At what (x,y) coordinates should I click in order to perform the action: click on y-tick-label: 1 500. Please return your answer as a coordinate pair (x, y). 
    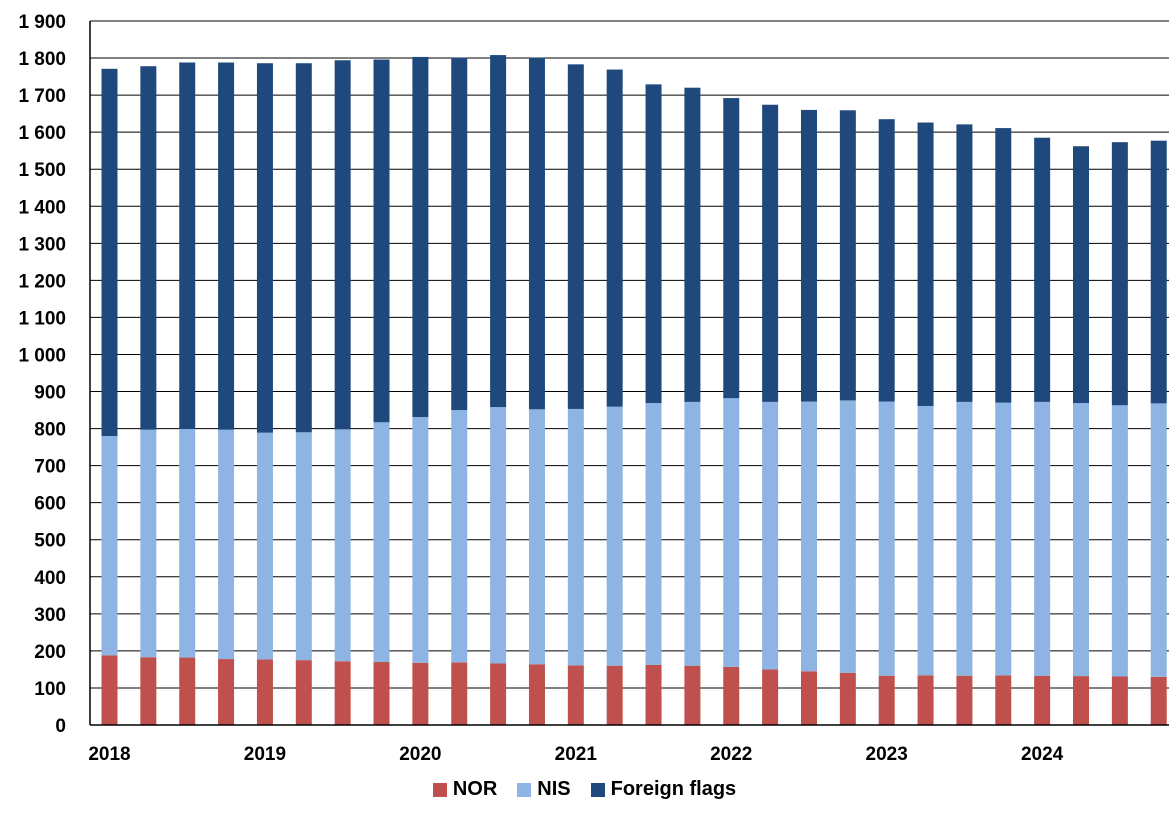
    Looking at the image, I should click on (42, 170).